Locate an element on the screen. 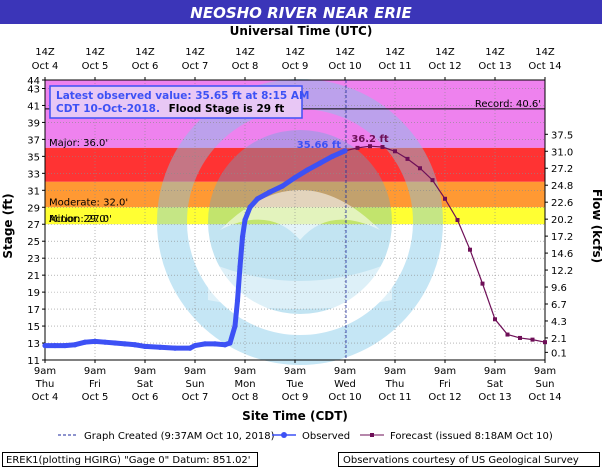  flow-tick-label-9: 22.6 is located at coordinates (562, 203).